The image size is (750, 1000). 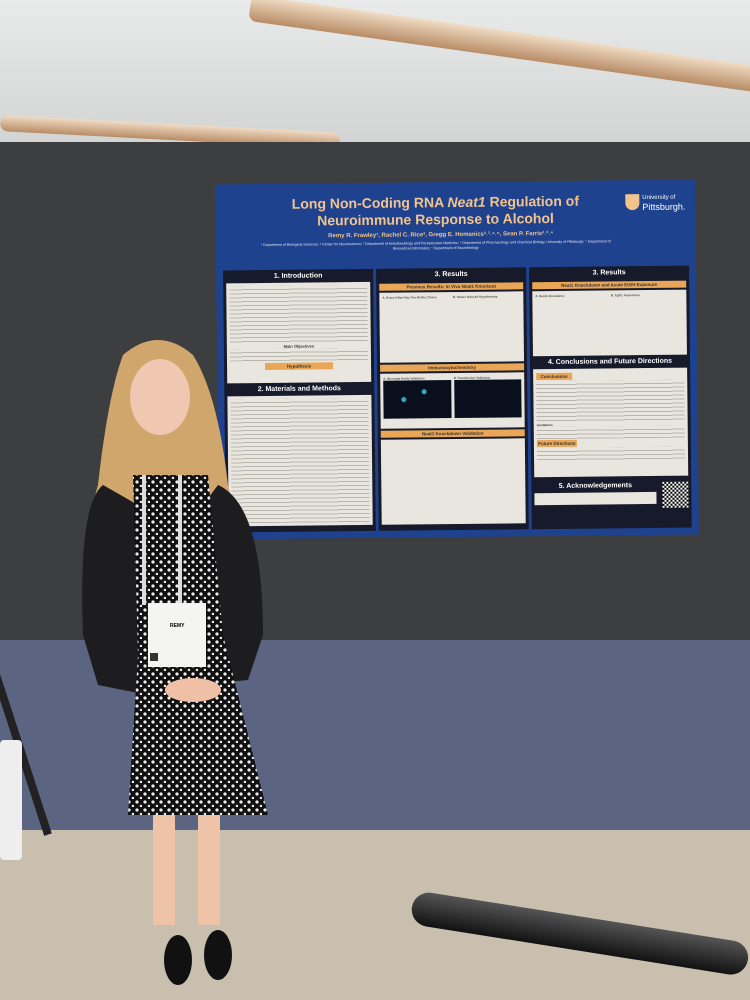 What do you see at coordinates (556, 443) in the screenshot?
I see `future-label: Future Directions` at bounding box center [556, 443].